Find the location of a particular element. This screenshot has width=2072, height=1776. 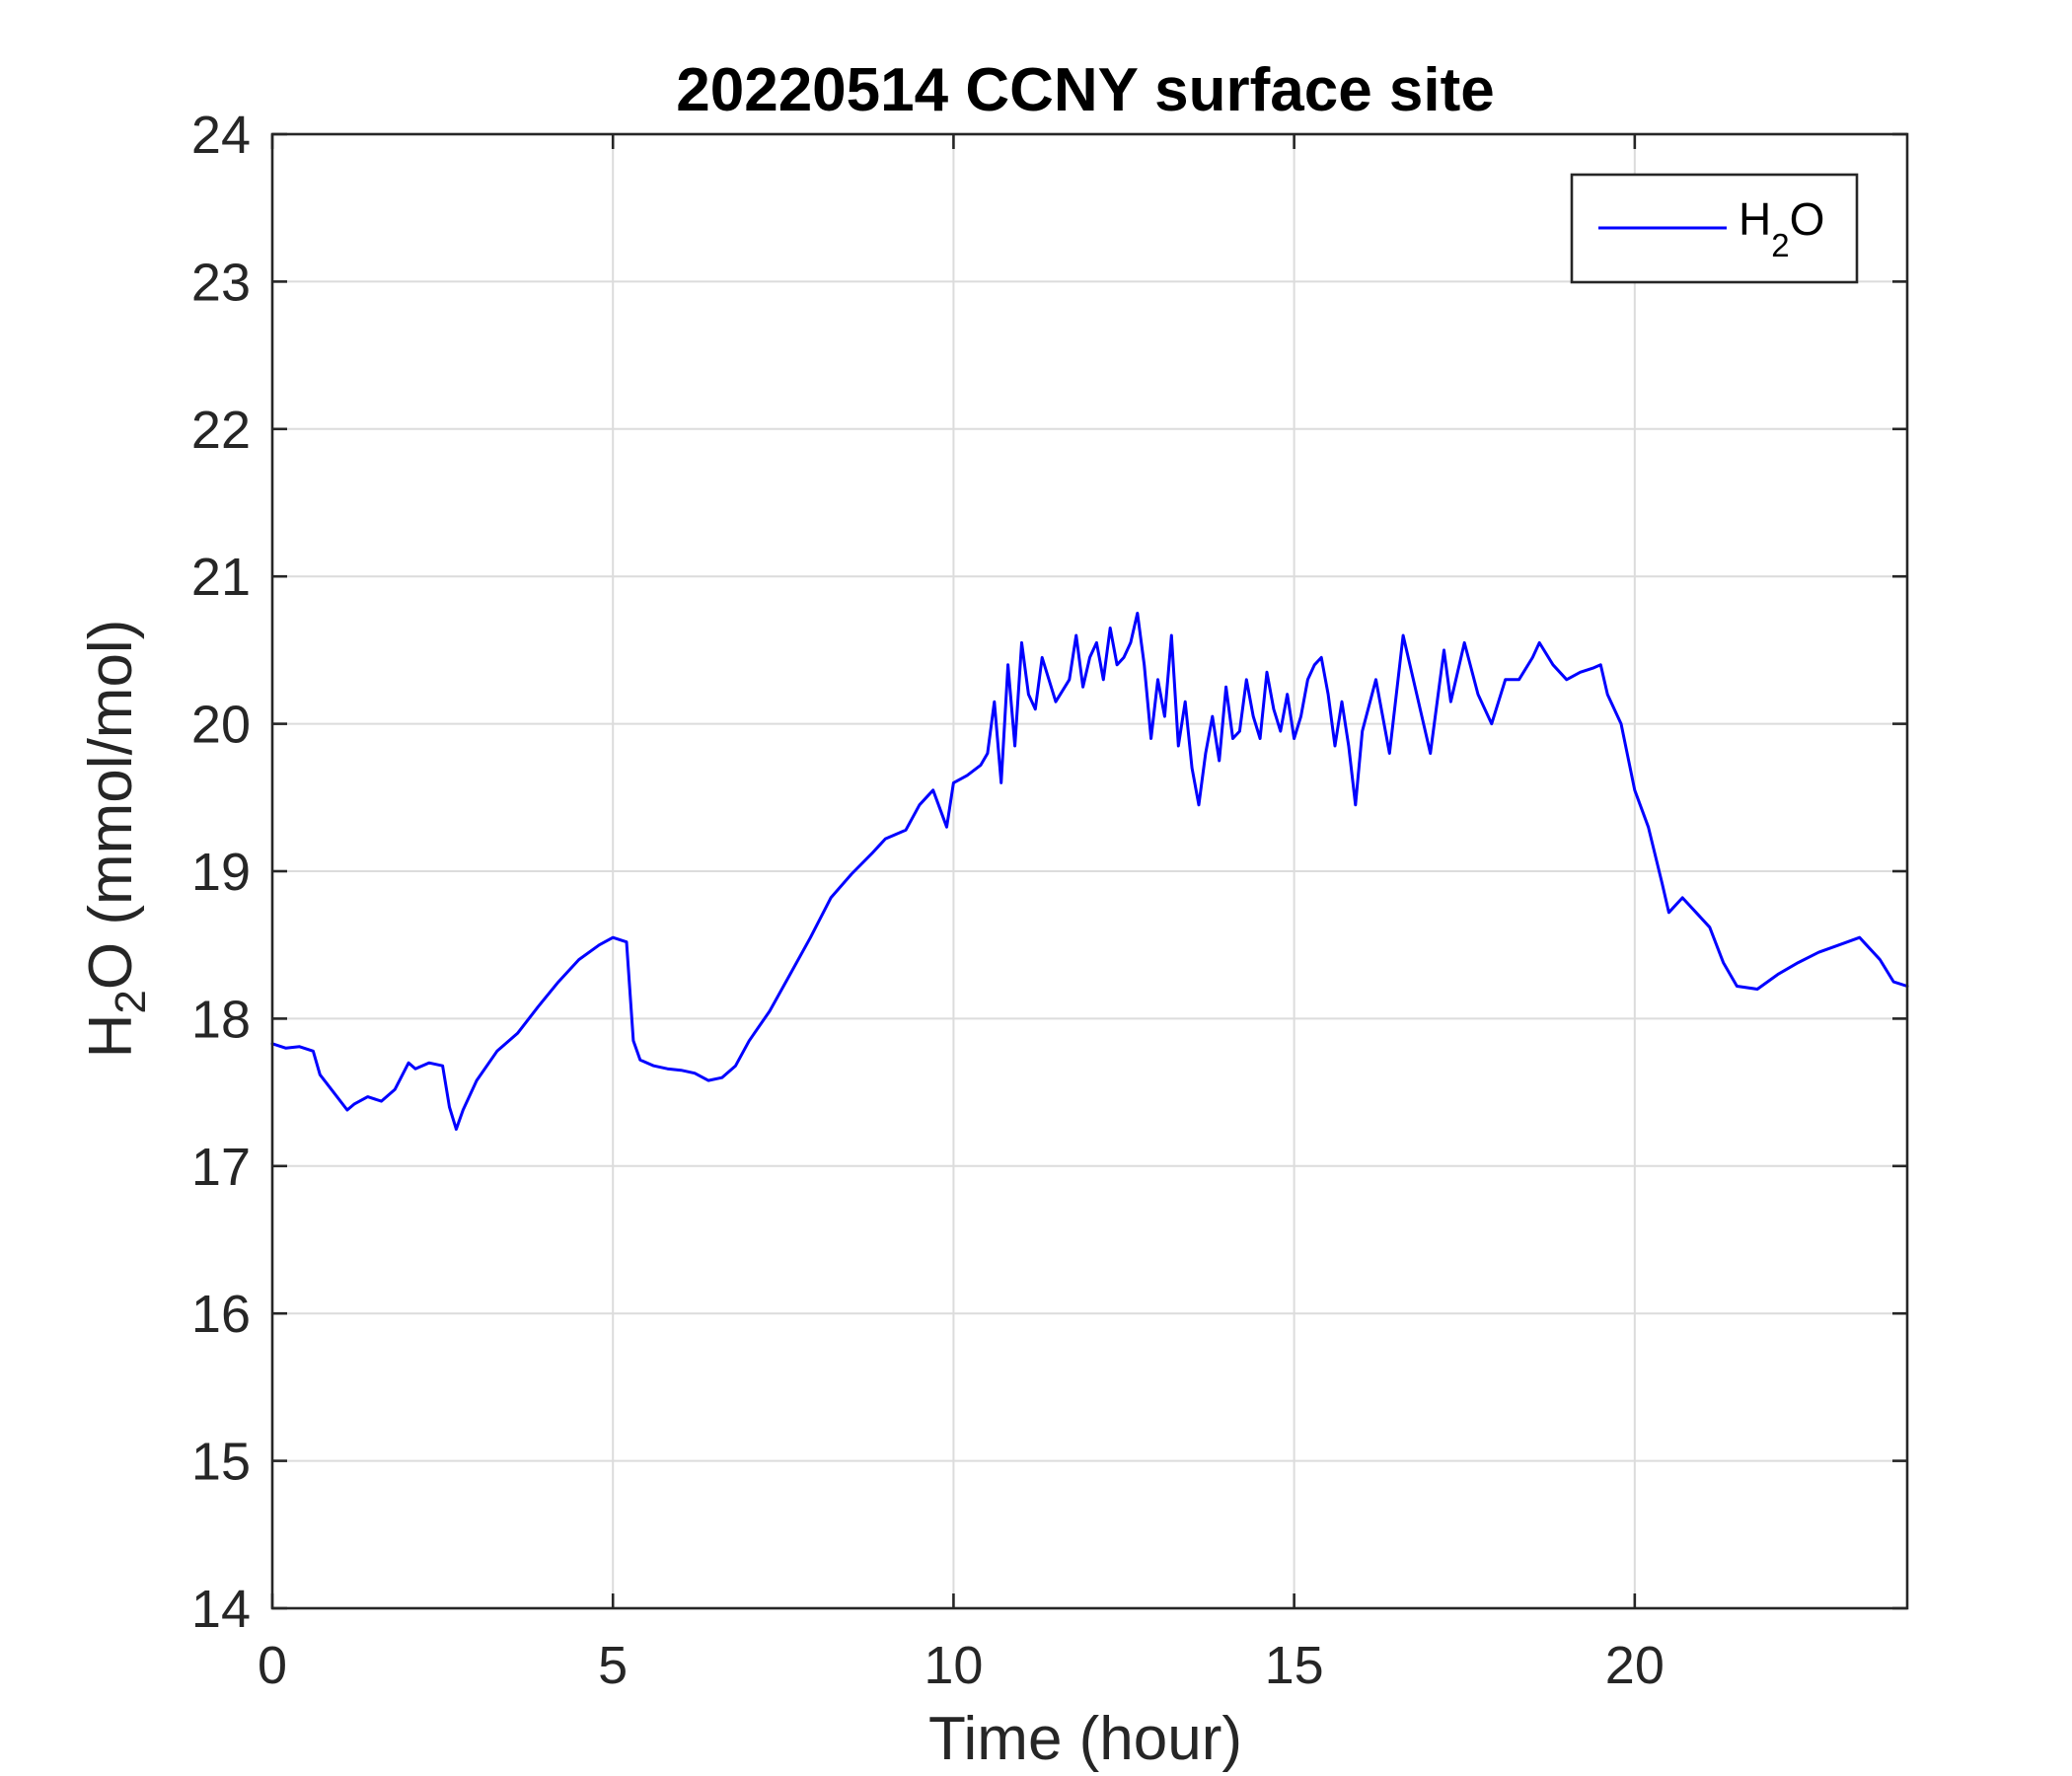

x-axis-label: Time (hour) is located at coordinates (1085, 1739).